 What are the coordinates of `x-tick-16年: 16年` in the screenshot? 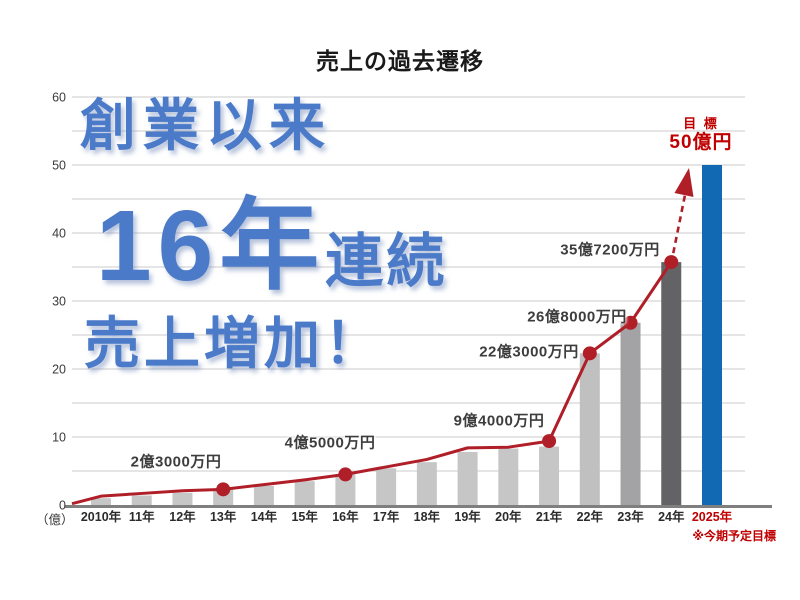 It's located at (345, 516).